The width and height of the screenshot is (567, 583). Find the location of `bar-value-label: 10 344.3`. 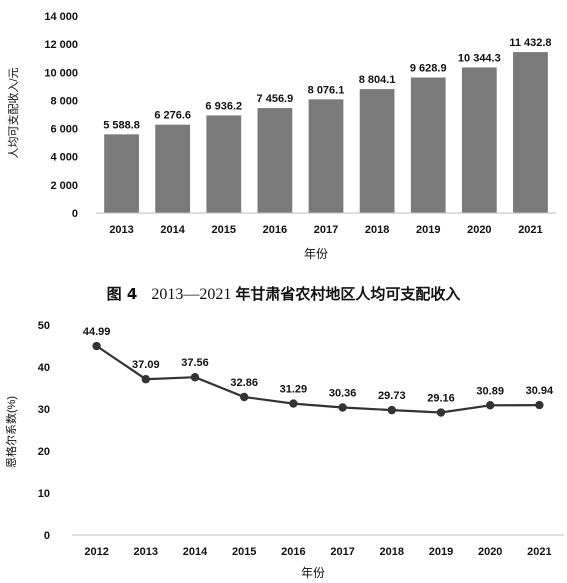

bar-value-label: 10 344.3 is located at coordinates (479, 58).